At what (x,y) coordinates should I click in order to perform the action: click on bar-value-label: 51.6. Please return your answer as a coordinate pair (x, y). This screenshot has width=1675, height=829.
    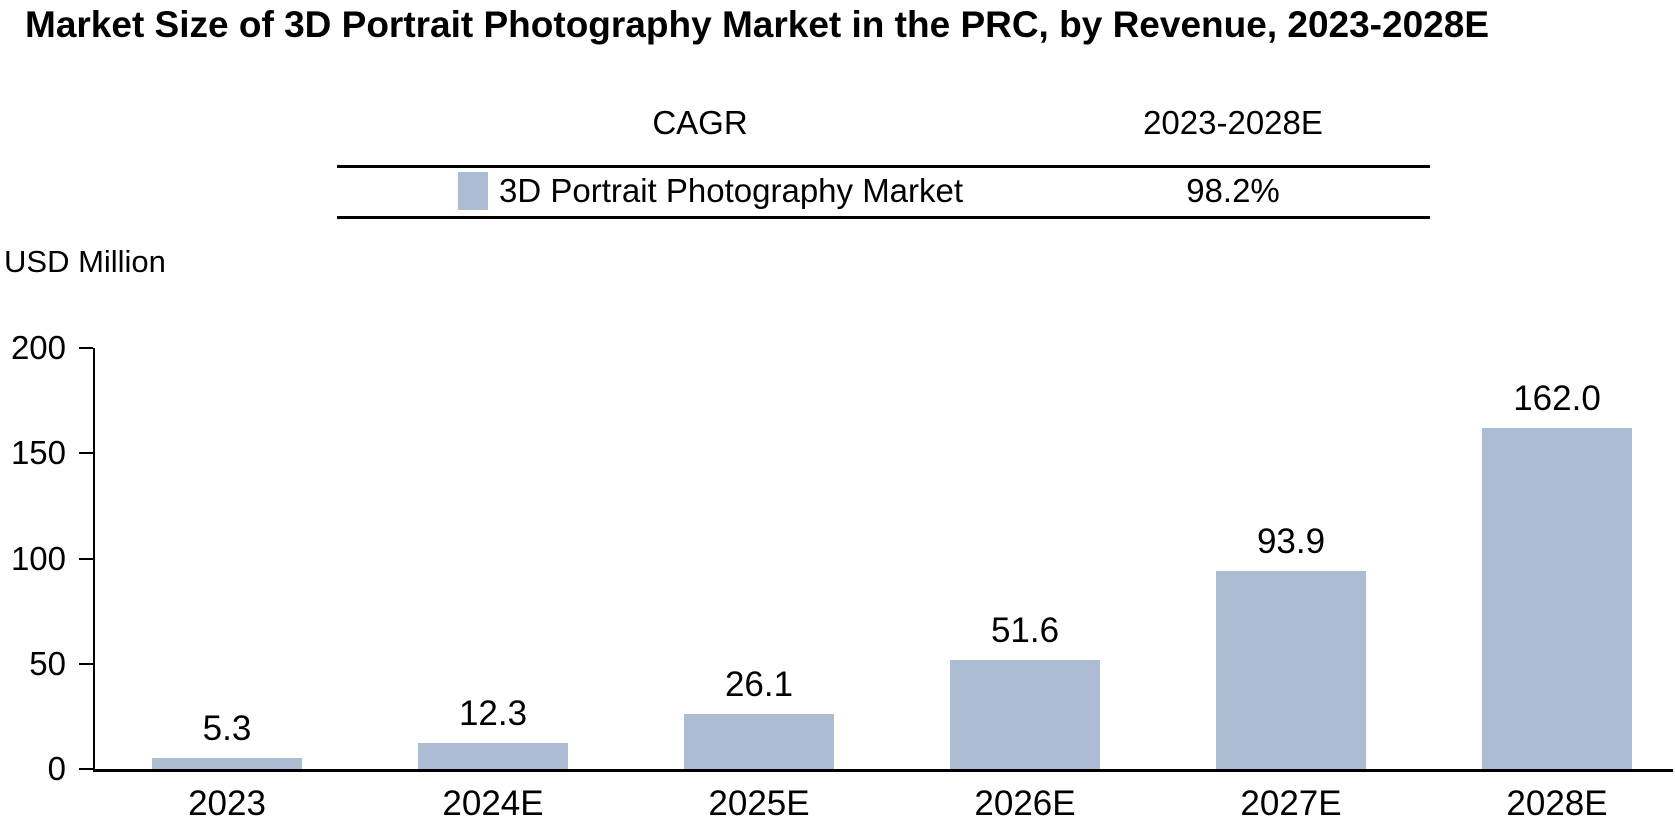
    Looking at the image, I should click on (1025, 630).